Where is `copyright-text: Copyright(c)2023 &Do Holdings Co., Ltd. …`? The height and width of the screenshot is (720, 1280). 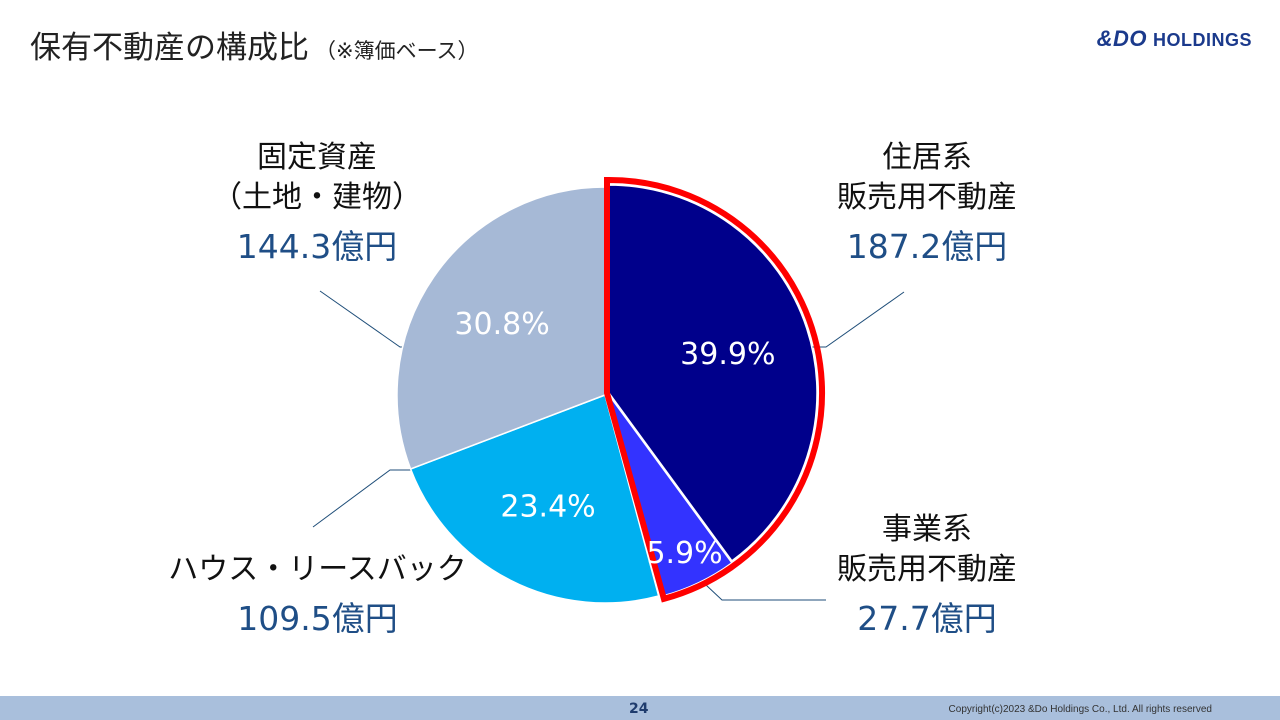
copyright-text: Copyright(c)2023 &Do Holdings Co., Ltd. … is located at coordinates (1080, 709).